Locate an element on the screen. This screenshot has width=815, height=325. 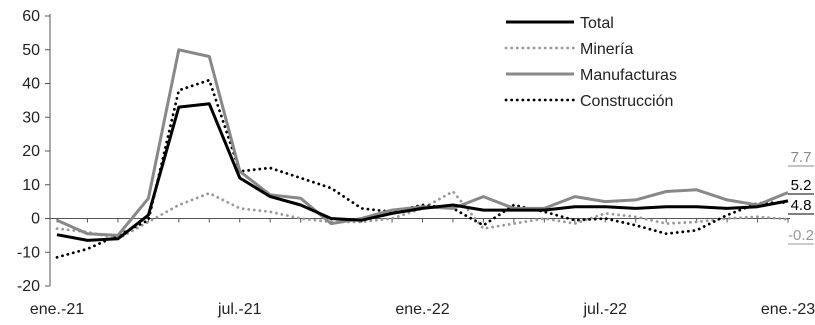
x-tick-label: ene.-21 is located at coordinates (57, 309).